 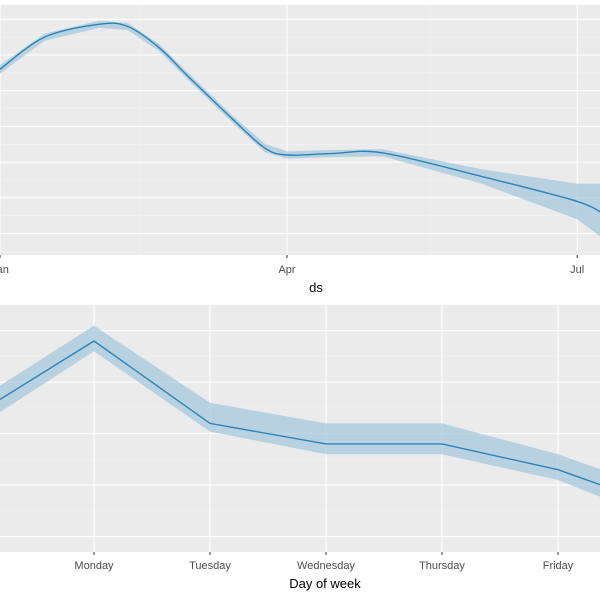 What do you see at coordinates (577, 270) in the screenshot?
I see `trend-x-tick-label: Jul` at bounding box center [577, 270].